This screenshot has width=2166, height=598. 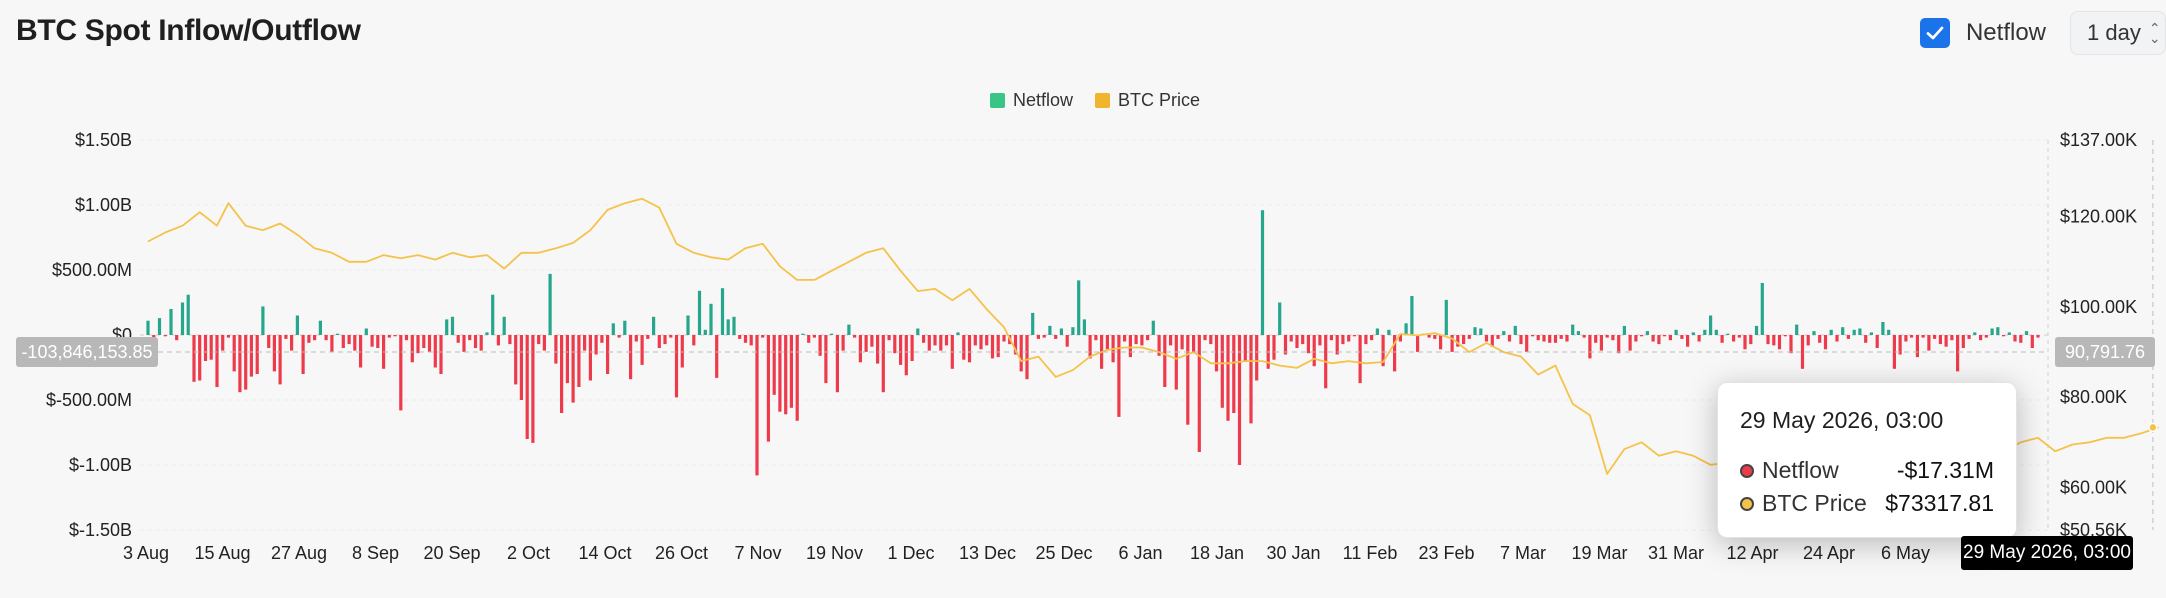 I want to click on legend-label: Netflow, so click(x=1043, y=100).